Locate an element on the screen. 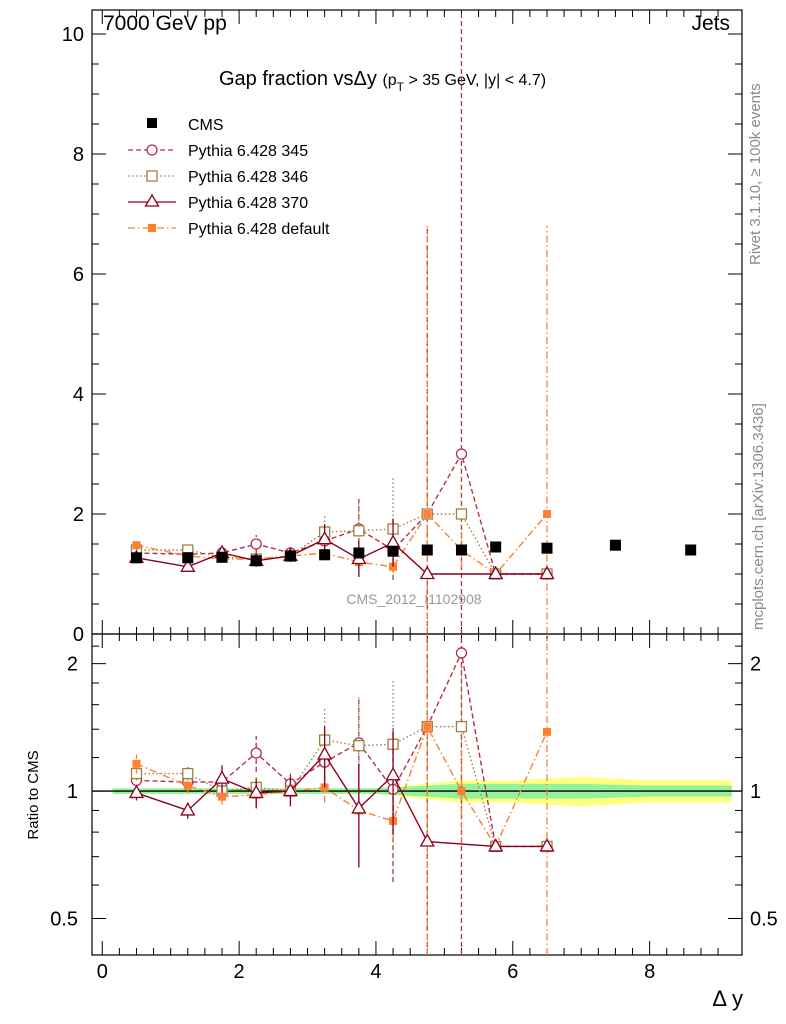 This screenshot has width=786, height=1024. legend-marker-p346 is located at coordinates (152, 176).